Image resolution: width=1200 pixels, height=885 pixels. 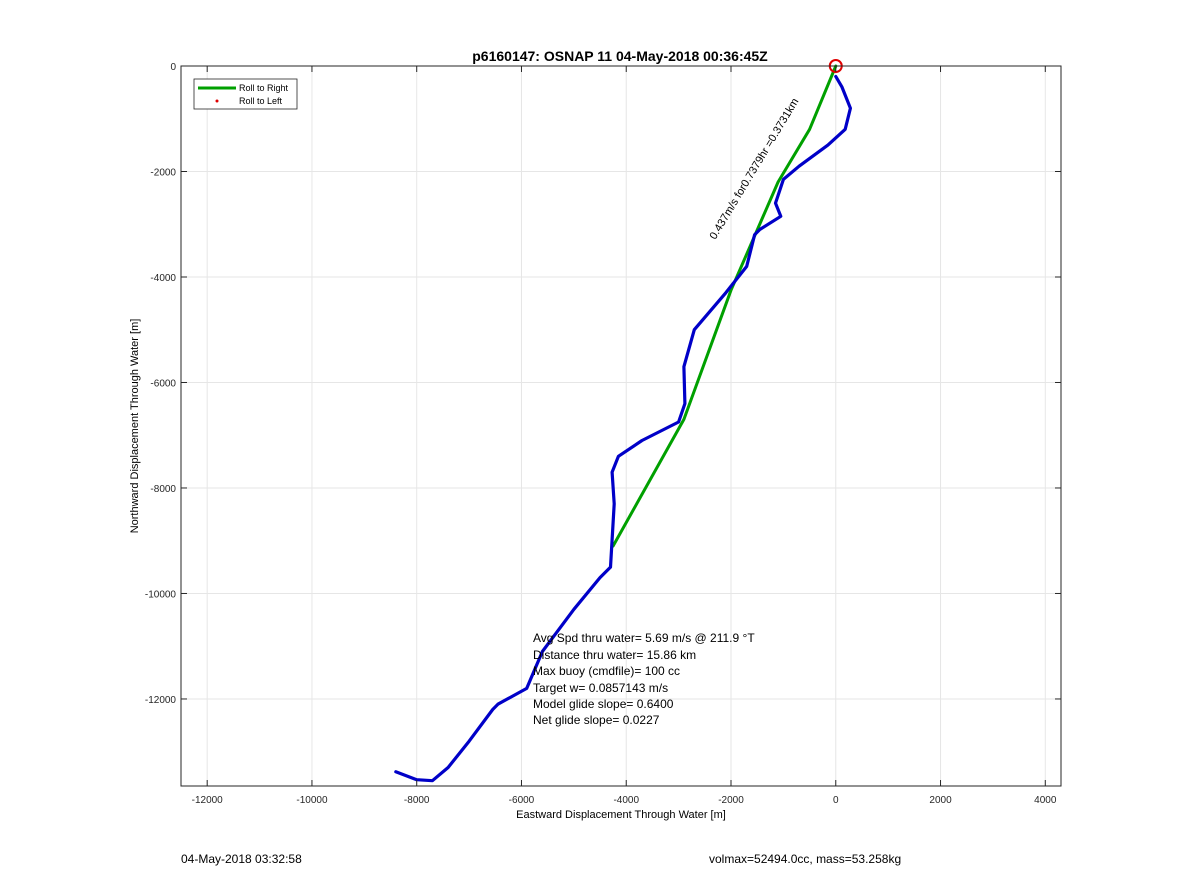 What do you see at coordinates (731, 800) in the screenshot?
I see `x-tick-label: -2000` at bounding box center [731, 800].